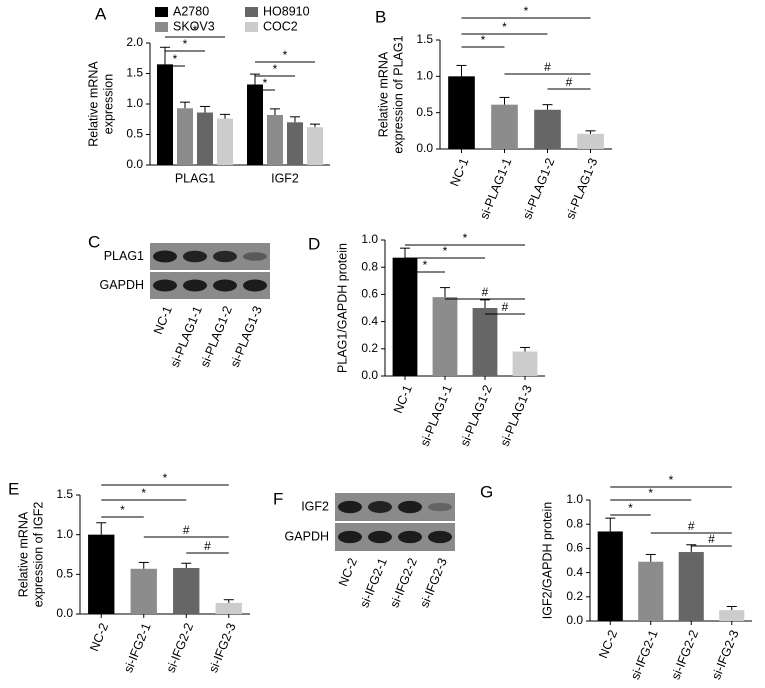 Image resolution: width=765 pixels, height=688 pixels. I want to click on x-tick-label: NC-2, so click(608, 644).